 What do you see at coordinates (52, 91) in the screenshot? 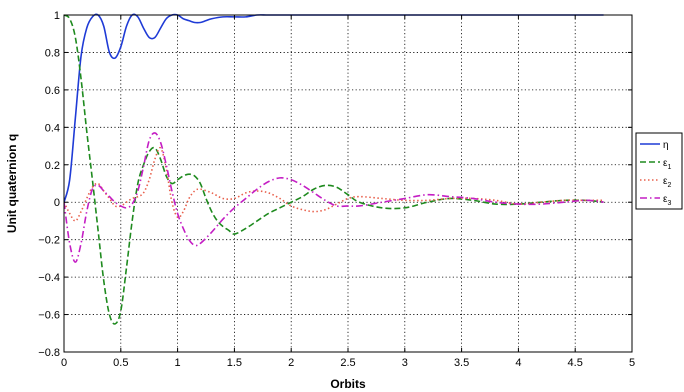
I see `y-tick-label: 0.6` at bounding box center [52, 91].